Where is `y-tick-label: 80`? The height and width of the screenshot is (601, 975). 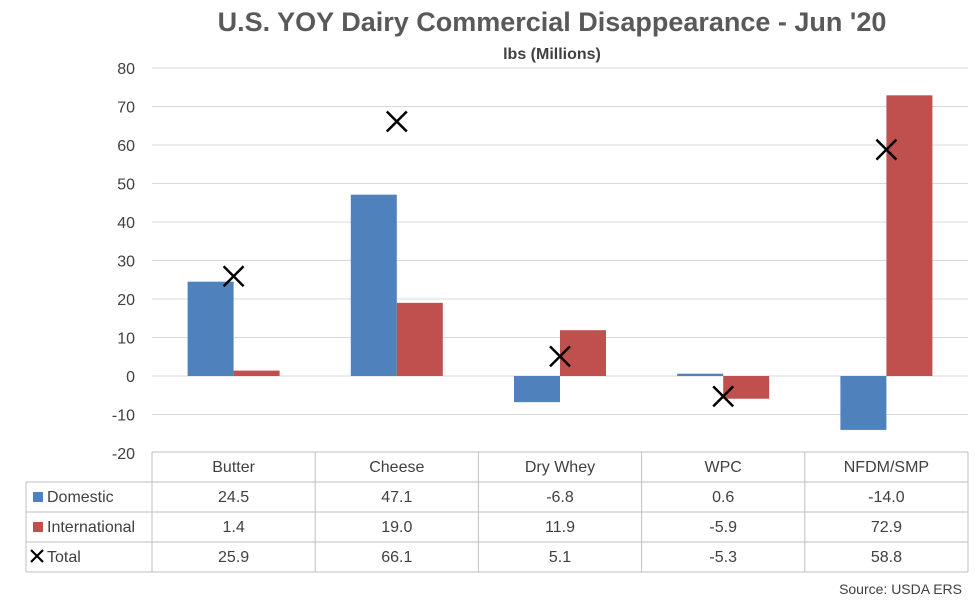
y-tick-label: 80 is located at coordinates (126, 69).